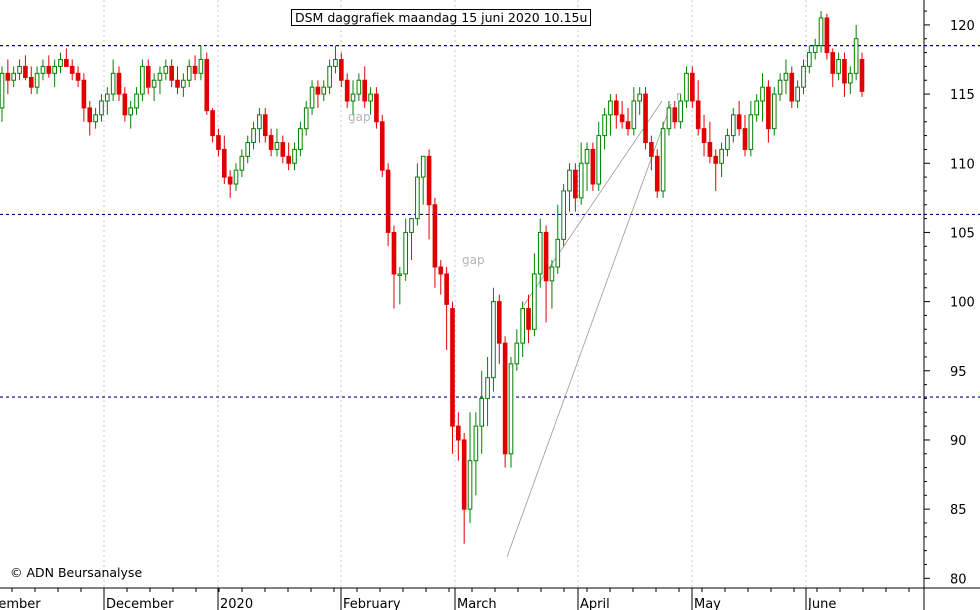 This screenshot has height=610, width=980. What do you see at coordinates (962, 164) in the screenshot?
I see `y-tick-label: 110` at bounding box center [962, 164].